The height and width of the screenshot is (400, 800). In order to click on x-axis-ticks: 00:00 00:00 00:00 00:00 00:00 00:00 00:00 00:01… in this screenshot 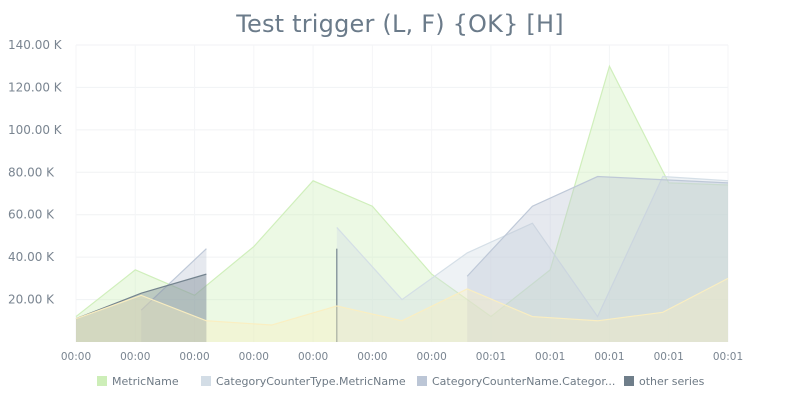, I will do `click(402, 357)`.